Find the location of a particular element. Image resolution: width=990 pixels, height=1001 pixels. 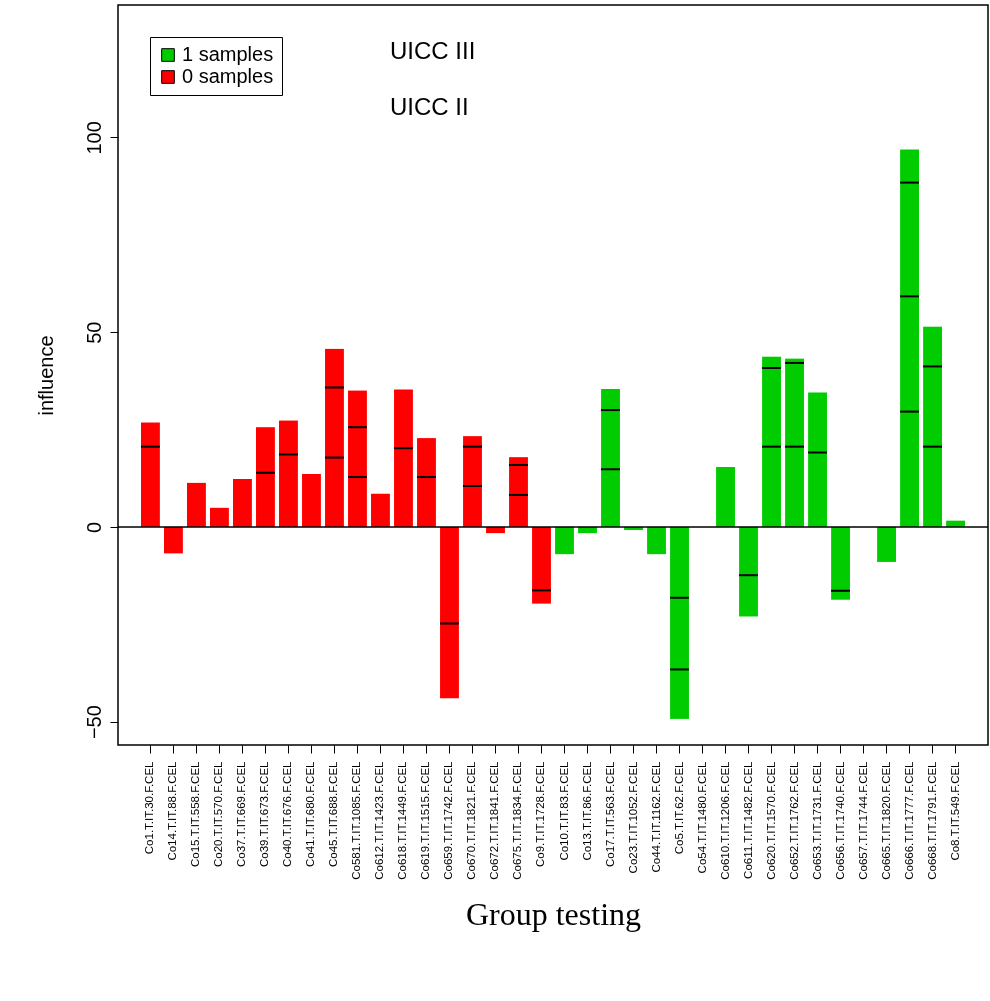

x-tick-label: Co665.T.IT.1820.F.CEL is located at coordinates (885, 820).